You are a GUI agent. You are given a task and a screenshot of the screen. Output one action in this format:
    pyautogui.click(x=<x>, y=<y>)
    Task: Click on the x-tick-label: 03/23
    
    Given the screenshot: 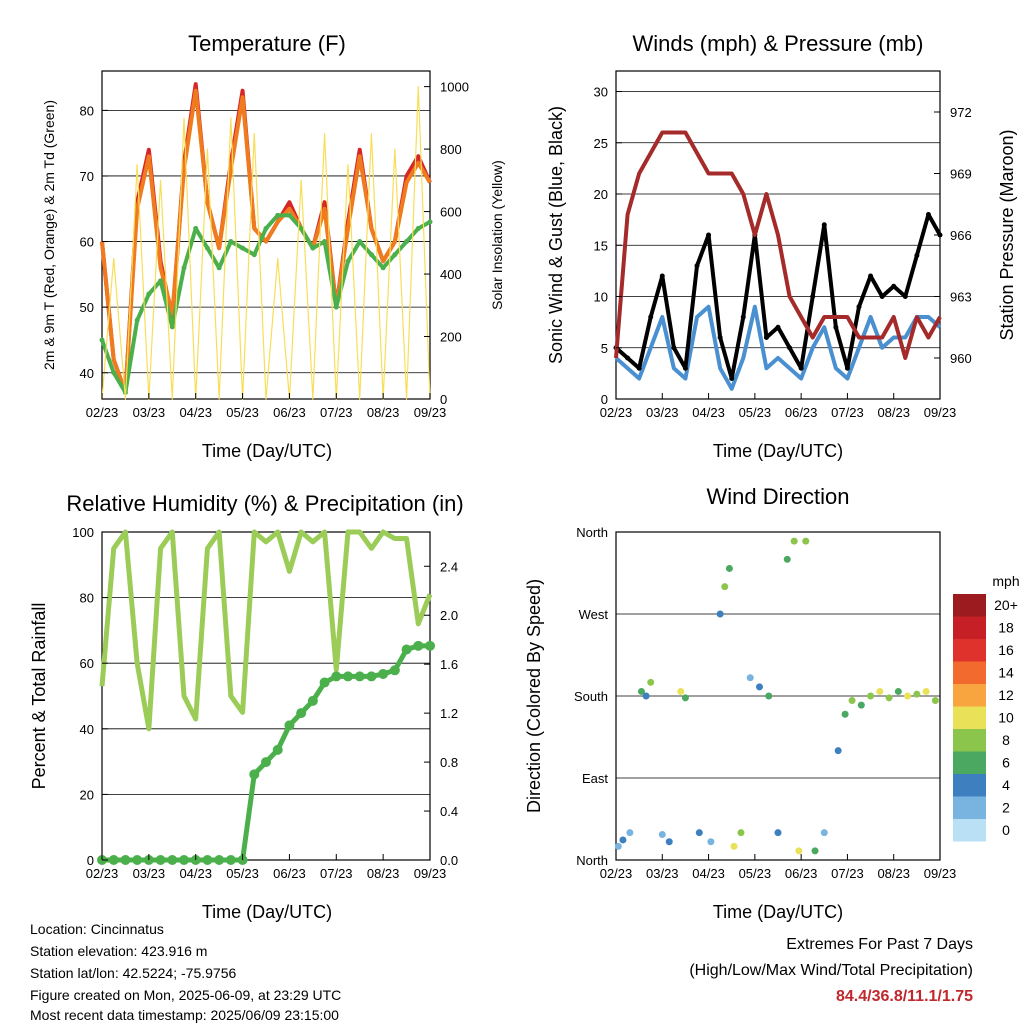 What is the action you would take?
    pyautogui.click(x=662, y=412)
    